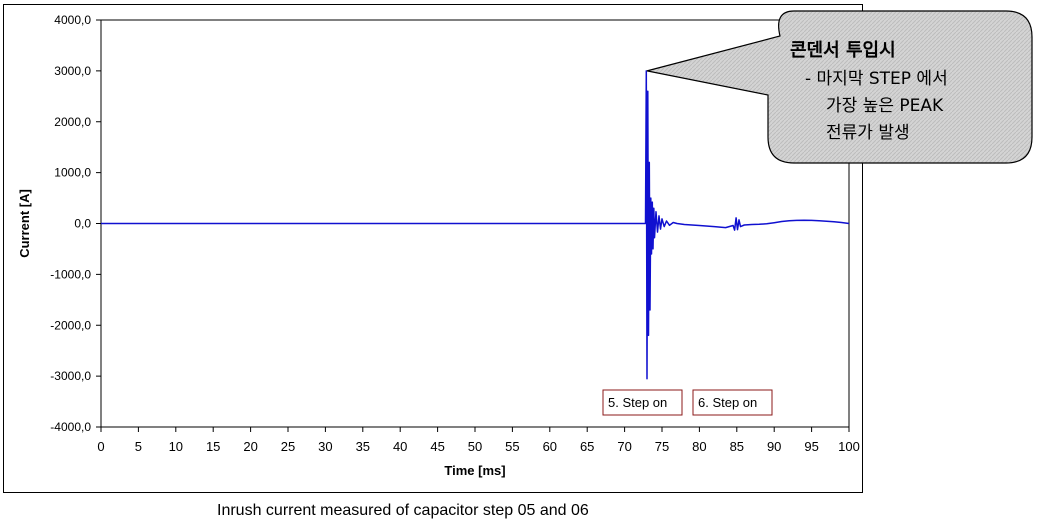 This screenshot has height=521, width=1039. Describe the element at coordinates (70, 376) in the screenshot. I see `y-tick-label: -3000,0` at that location.